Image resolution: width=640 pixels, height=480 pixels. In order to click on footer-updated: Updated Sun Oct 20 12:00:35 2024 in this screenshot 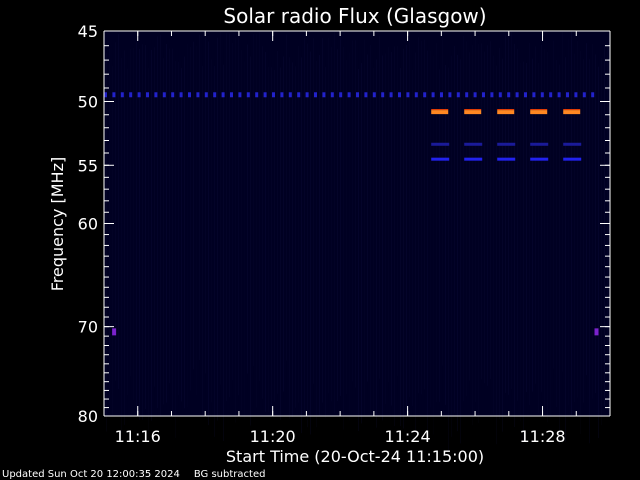, I will do `click(91, 474)`.